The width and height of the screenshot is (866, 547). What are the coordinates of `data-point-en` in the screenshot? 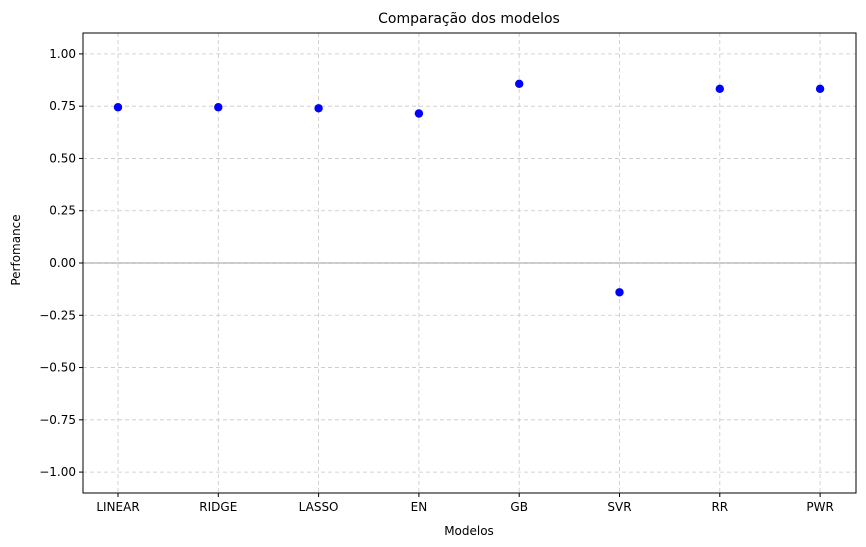 It's located at (419, 113).